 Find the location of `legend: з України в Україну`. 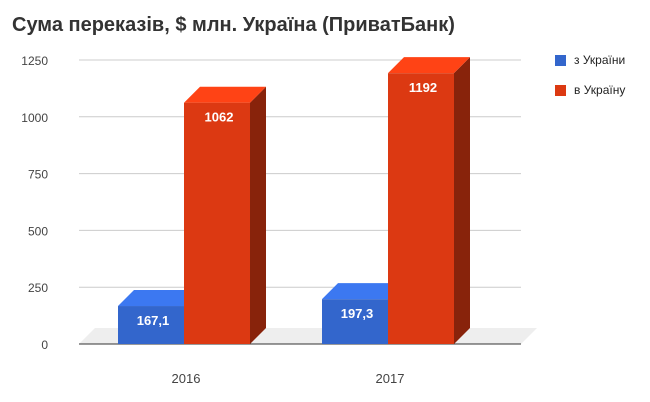

legend: з України в Україну is located at coordinates (590, 83).